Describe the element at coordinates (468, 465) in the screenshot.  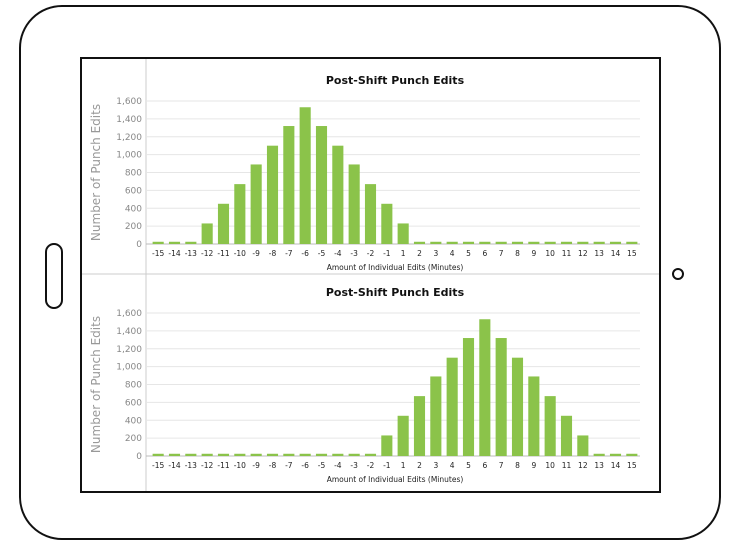
I see `x-tick-label: 5` at that location.